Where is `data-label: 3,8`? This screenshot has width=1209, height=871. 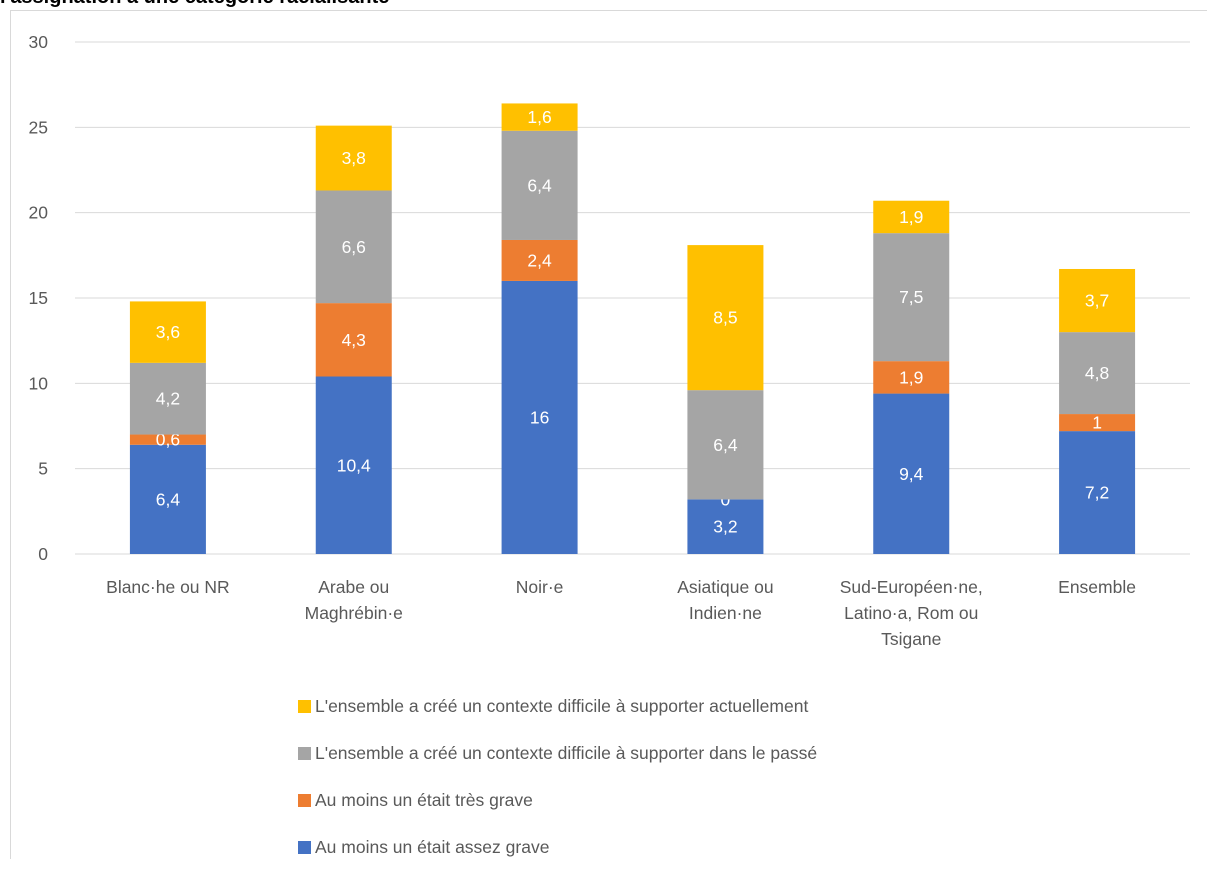 data-label: 3,8 is located at coordinates (354, 158).